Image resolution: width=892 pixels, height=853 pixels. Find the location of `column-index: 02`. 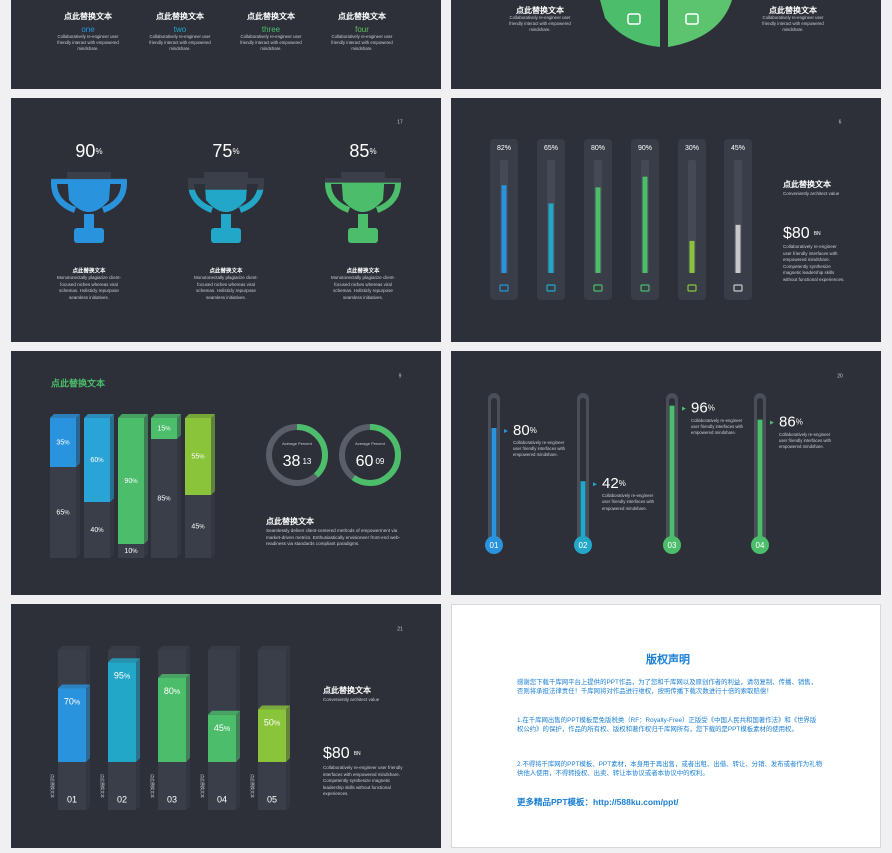

column-index: 02 is located at coordinates (122, 799).